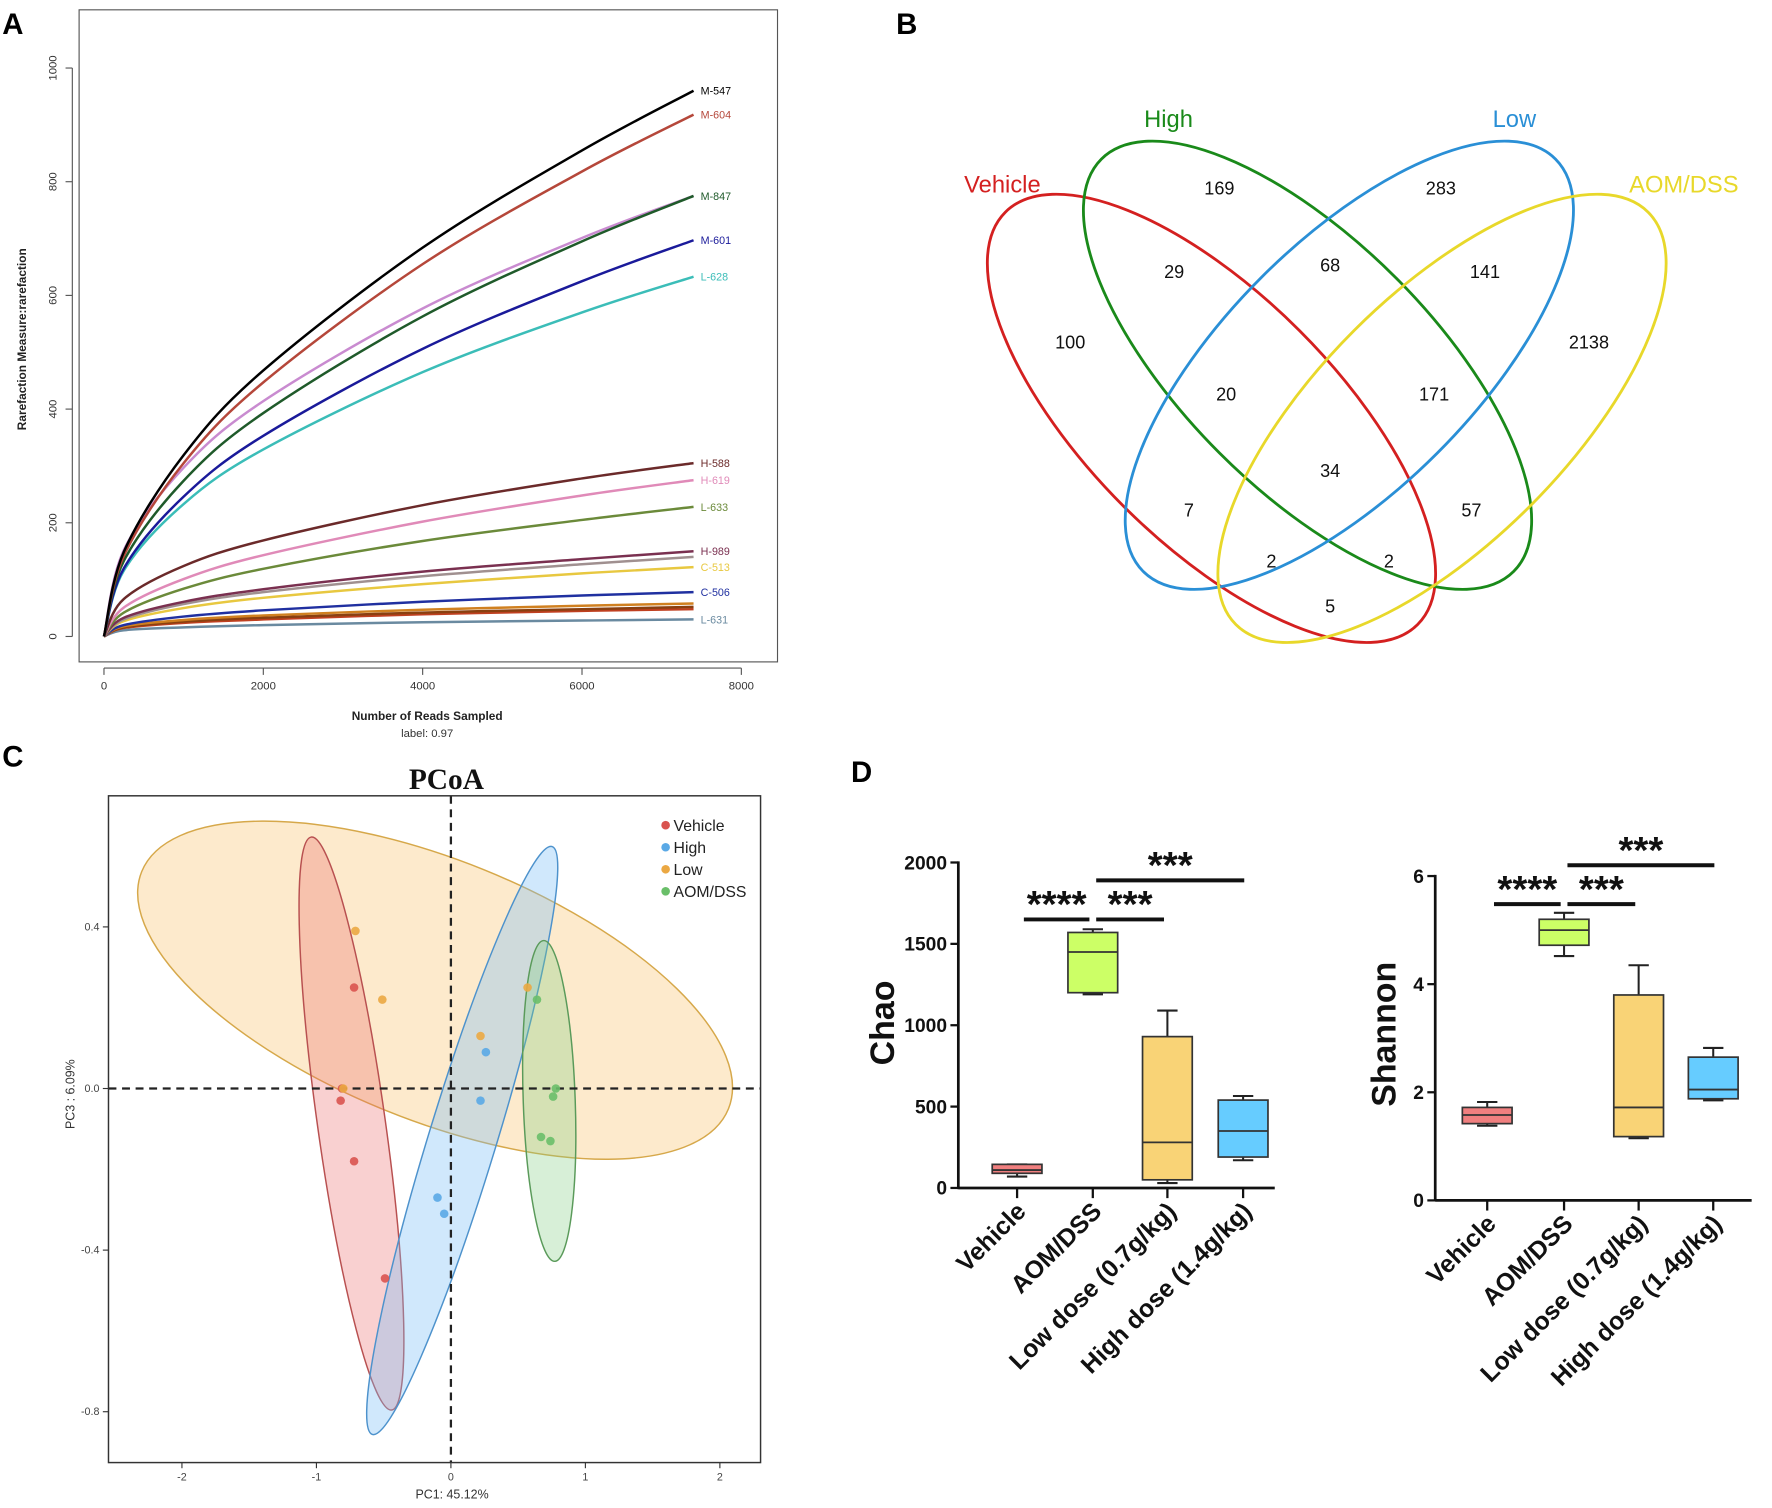 The image size is (1772, 1508). Describe the element at coordinates (931, 1107) in the screenshot. I see `y-tick-label: 500` at that location.